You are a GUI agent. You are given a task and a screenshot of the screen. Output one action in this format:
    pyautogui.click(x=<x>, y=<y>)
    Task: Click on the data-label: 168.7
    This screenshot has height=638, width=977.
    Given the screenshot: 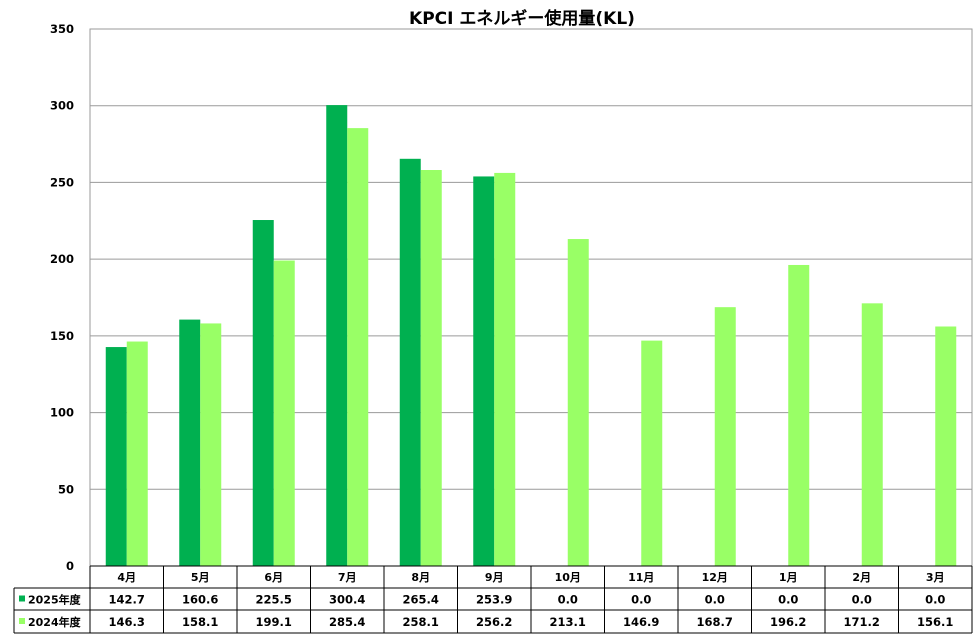 What is the action you would take?
    pyautogui.click(x=715, y=622)
    